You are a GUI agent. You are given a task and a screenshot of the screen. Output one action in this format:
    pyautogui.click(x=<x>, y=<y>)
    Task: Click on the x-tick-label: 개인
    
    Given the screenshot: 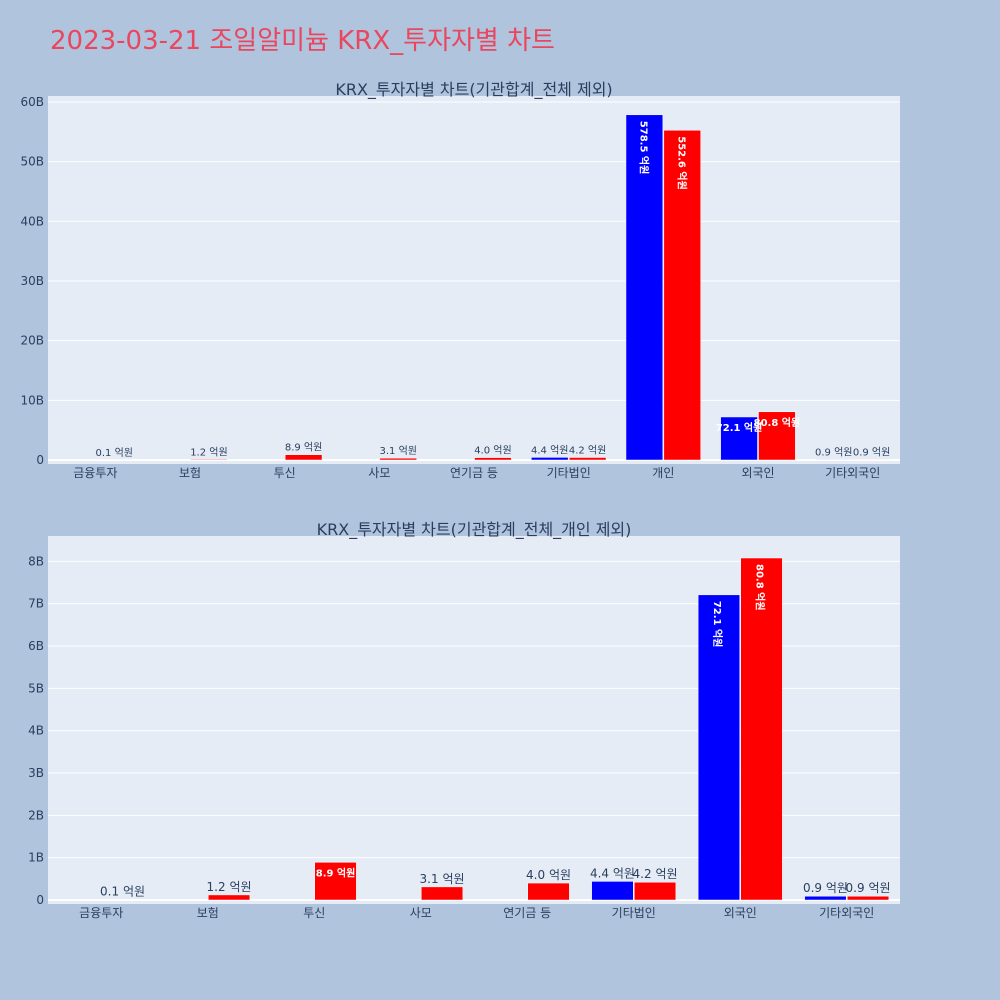 What is the action you would take?
    pyautogui.click(x=663, y=473)
    